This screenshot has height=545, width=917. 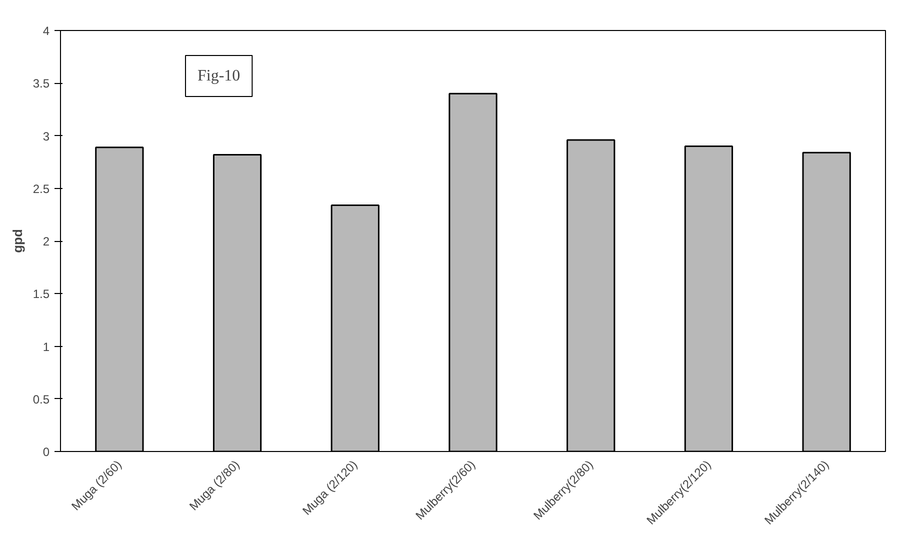 I want to click on y-tick-label: 1, so click(x=46, y=347).